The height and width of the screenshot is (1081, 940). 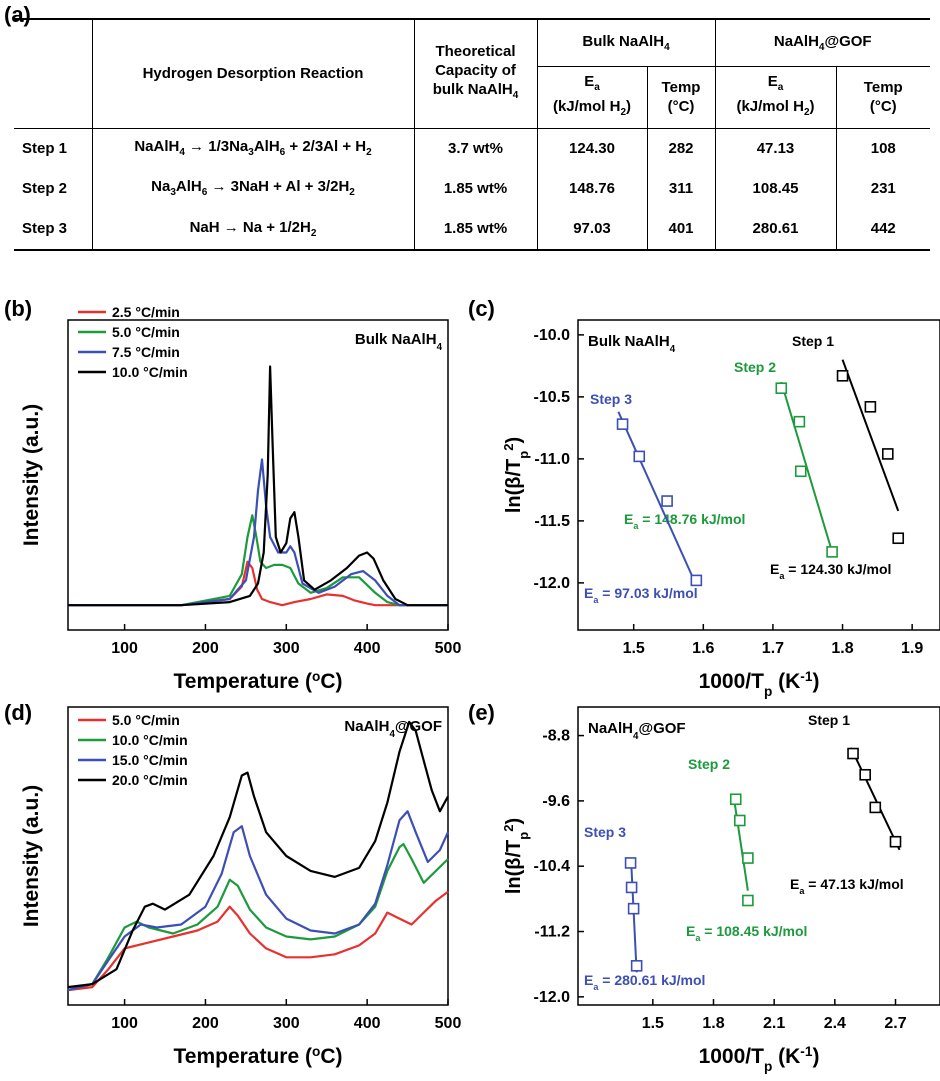 I want to click on ea-label: Ea = 148.76 kJ/mol, so click(x=684, y=521).